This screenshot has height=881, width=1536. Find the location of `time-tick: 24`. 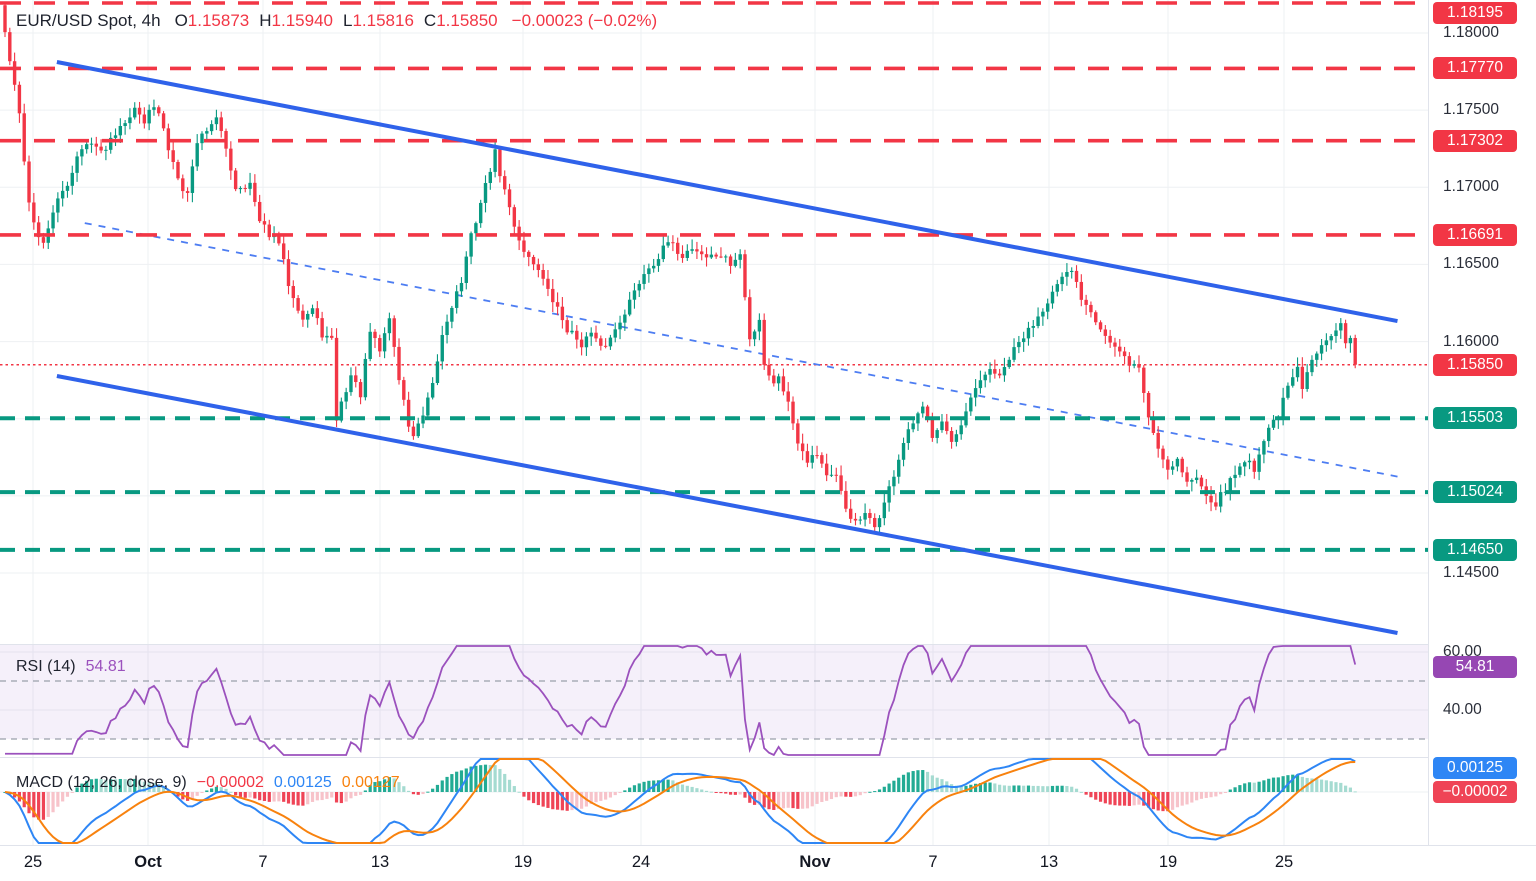

time-tick: 24 is located at coordinates (641, 862).